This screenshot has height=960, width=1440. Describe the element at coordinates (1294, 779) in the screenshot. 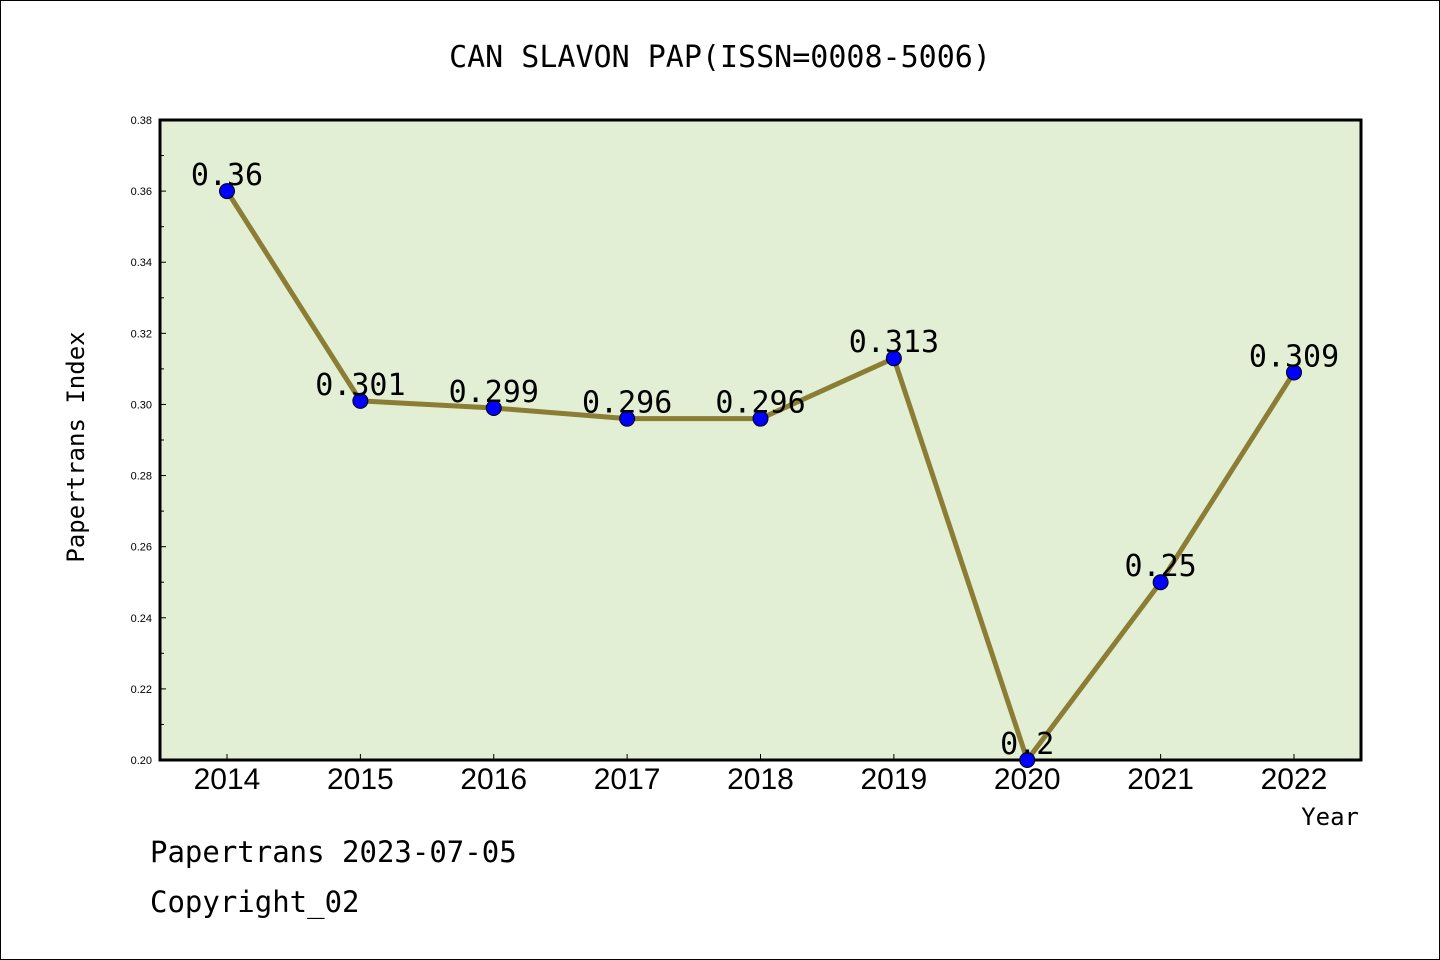

I see `x-tick-label: 2022` at that location.